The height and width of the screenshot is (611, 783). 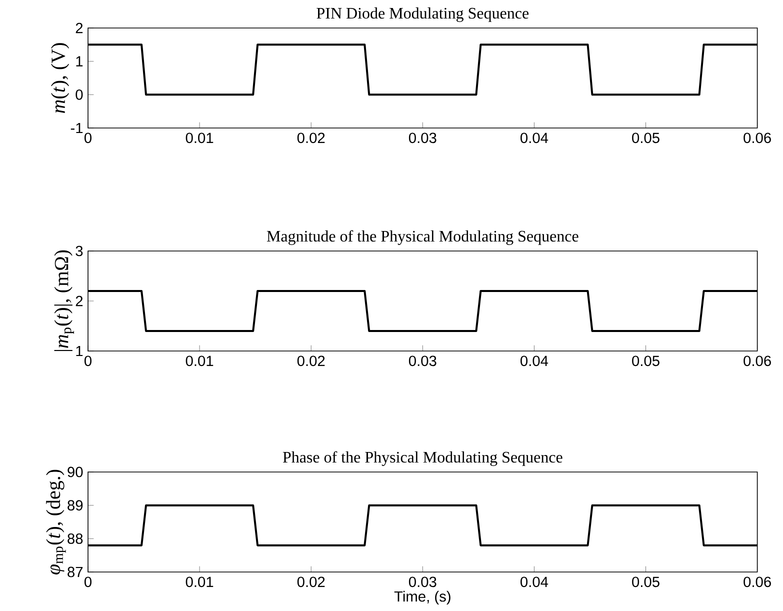 What do you see at coordinates (79, 94) in the screenshot?
I see `y-tick-label: 0` at bounding box center [79, 94].